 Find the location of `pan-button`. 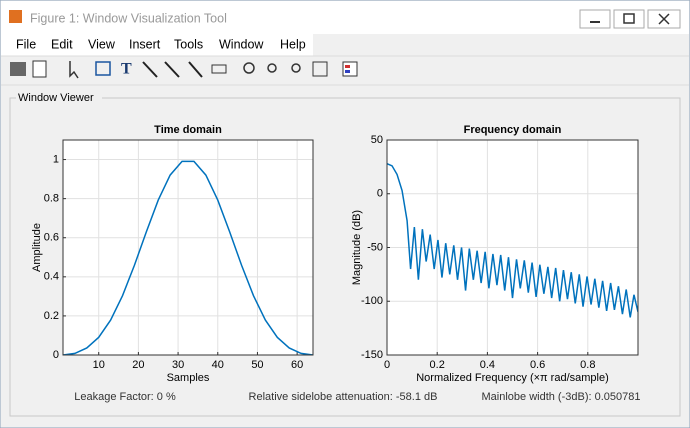

pan-button is located at coordinates (272, 68).